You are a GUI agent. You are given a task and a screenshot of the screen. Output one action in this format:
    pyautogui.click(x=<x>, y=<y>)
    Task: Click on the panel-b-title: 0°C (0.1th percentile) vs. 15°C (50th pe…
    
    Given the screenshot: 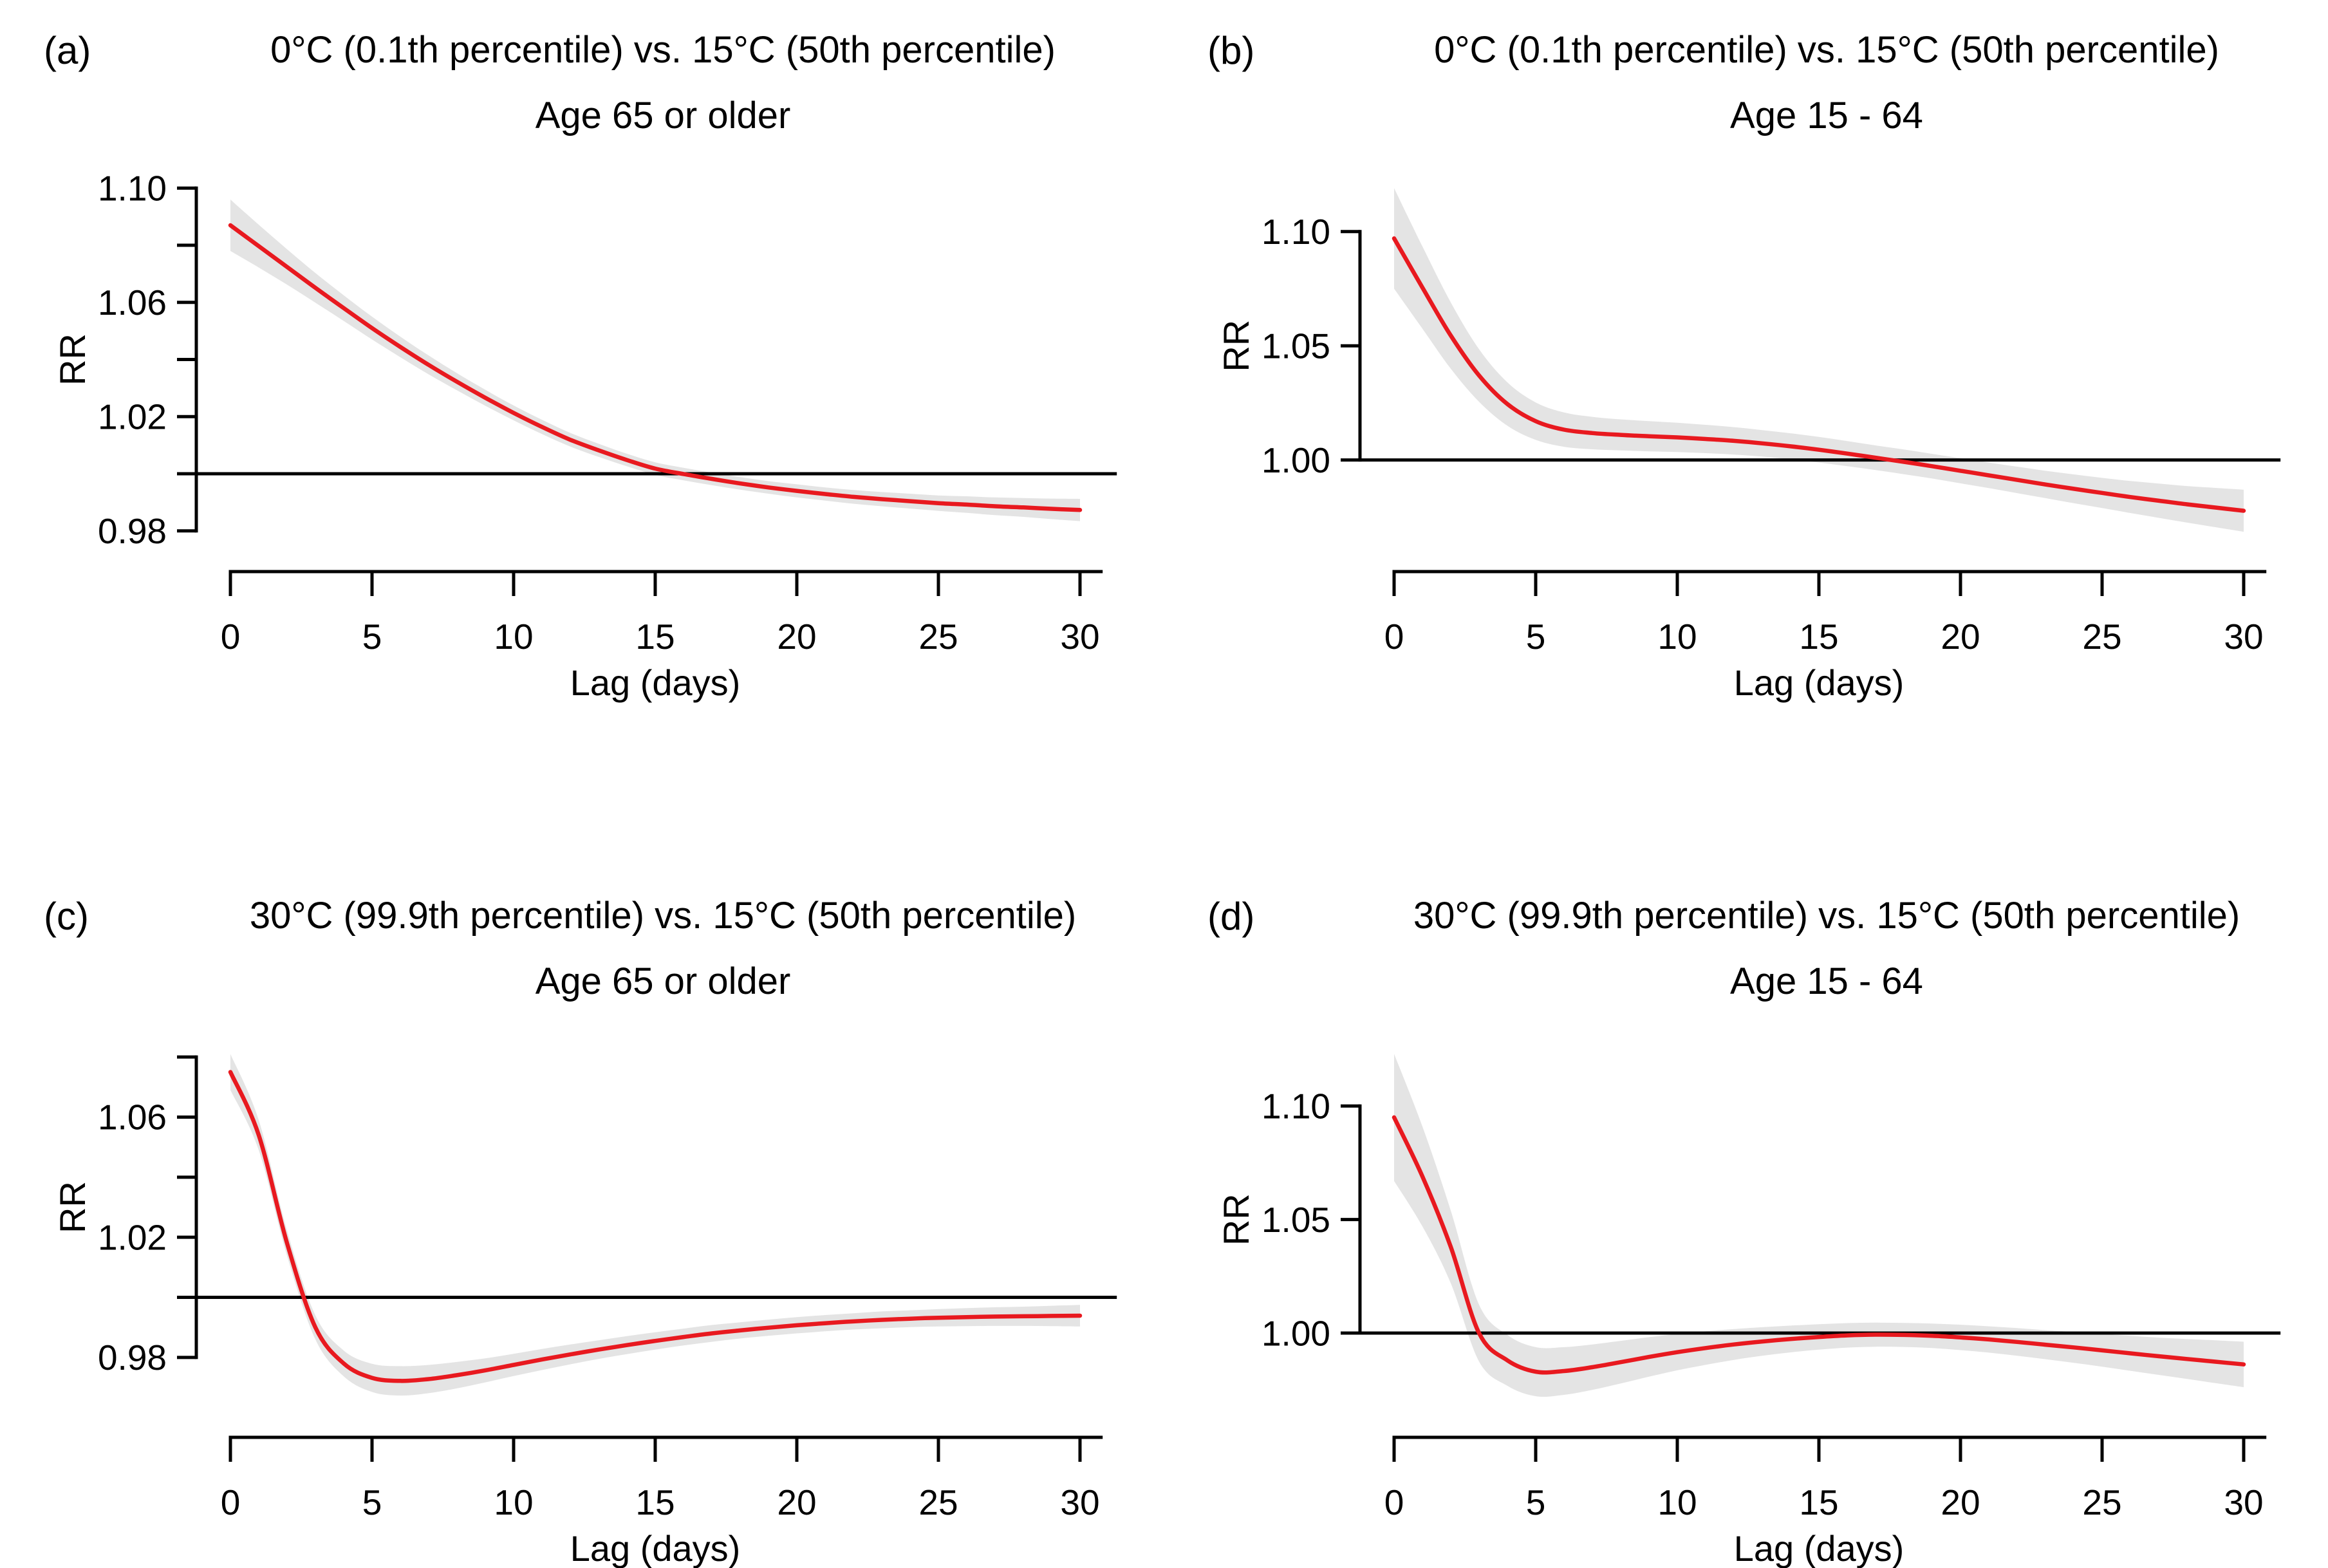 What is the action you would take?
    pyautogui.click(x=1827, y=50)
    